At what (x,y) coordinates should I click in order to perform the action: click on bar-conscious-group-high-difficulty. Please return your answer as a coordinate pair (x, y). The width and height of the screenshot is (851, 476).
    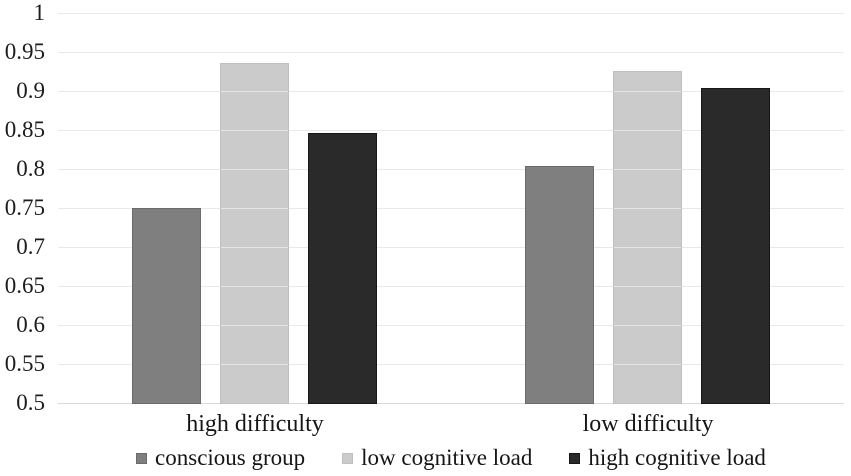
    Looking at the image, I should click on (166, 306).